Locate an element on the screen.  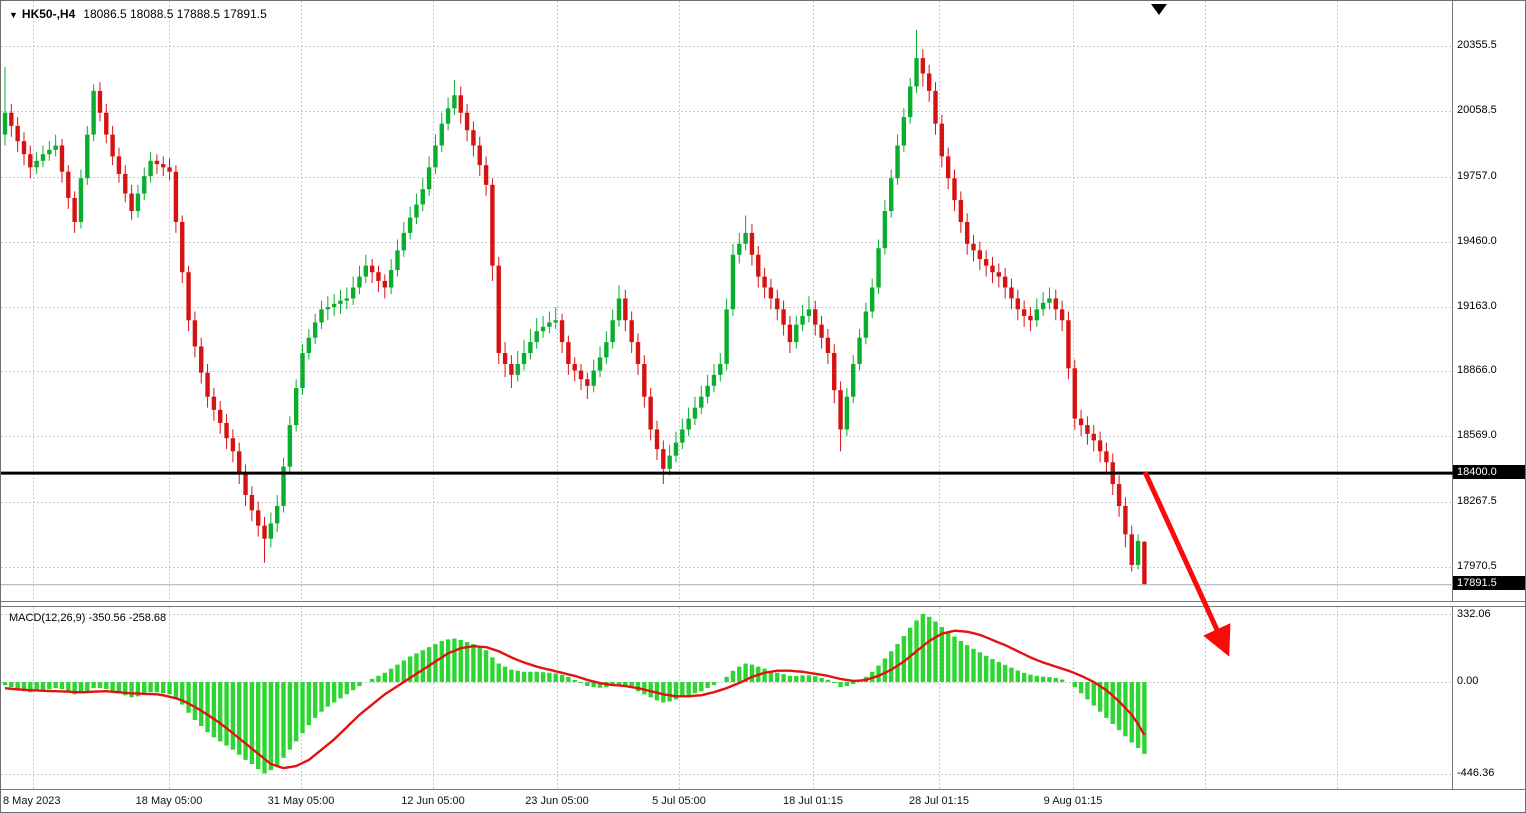
price-axis-label: 18267.5 is located at coordinates (1477, 501).